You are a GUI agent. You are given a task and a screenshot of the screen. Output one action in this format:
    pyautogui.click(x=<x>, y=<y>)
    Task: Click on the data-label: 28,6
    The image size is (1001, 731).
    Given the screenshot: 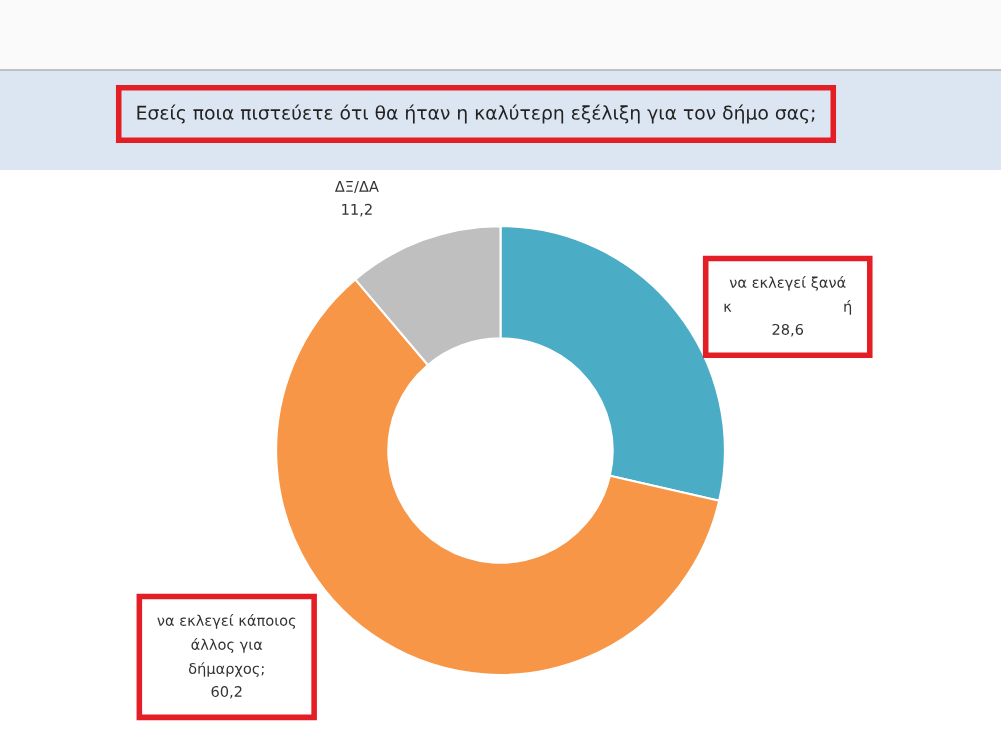 What is the action you would take?
    pyautogui.click(x=788, y=330)
    